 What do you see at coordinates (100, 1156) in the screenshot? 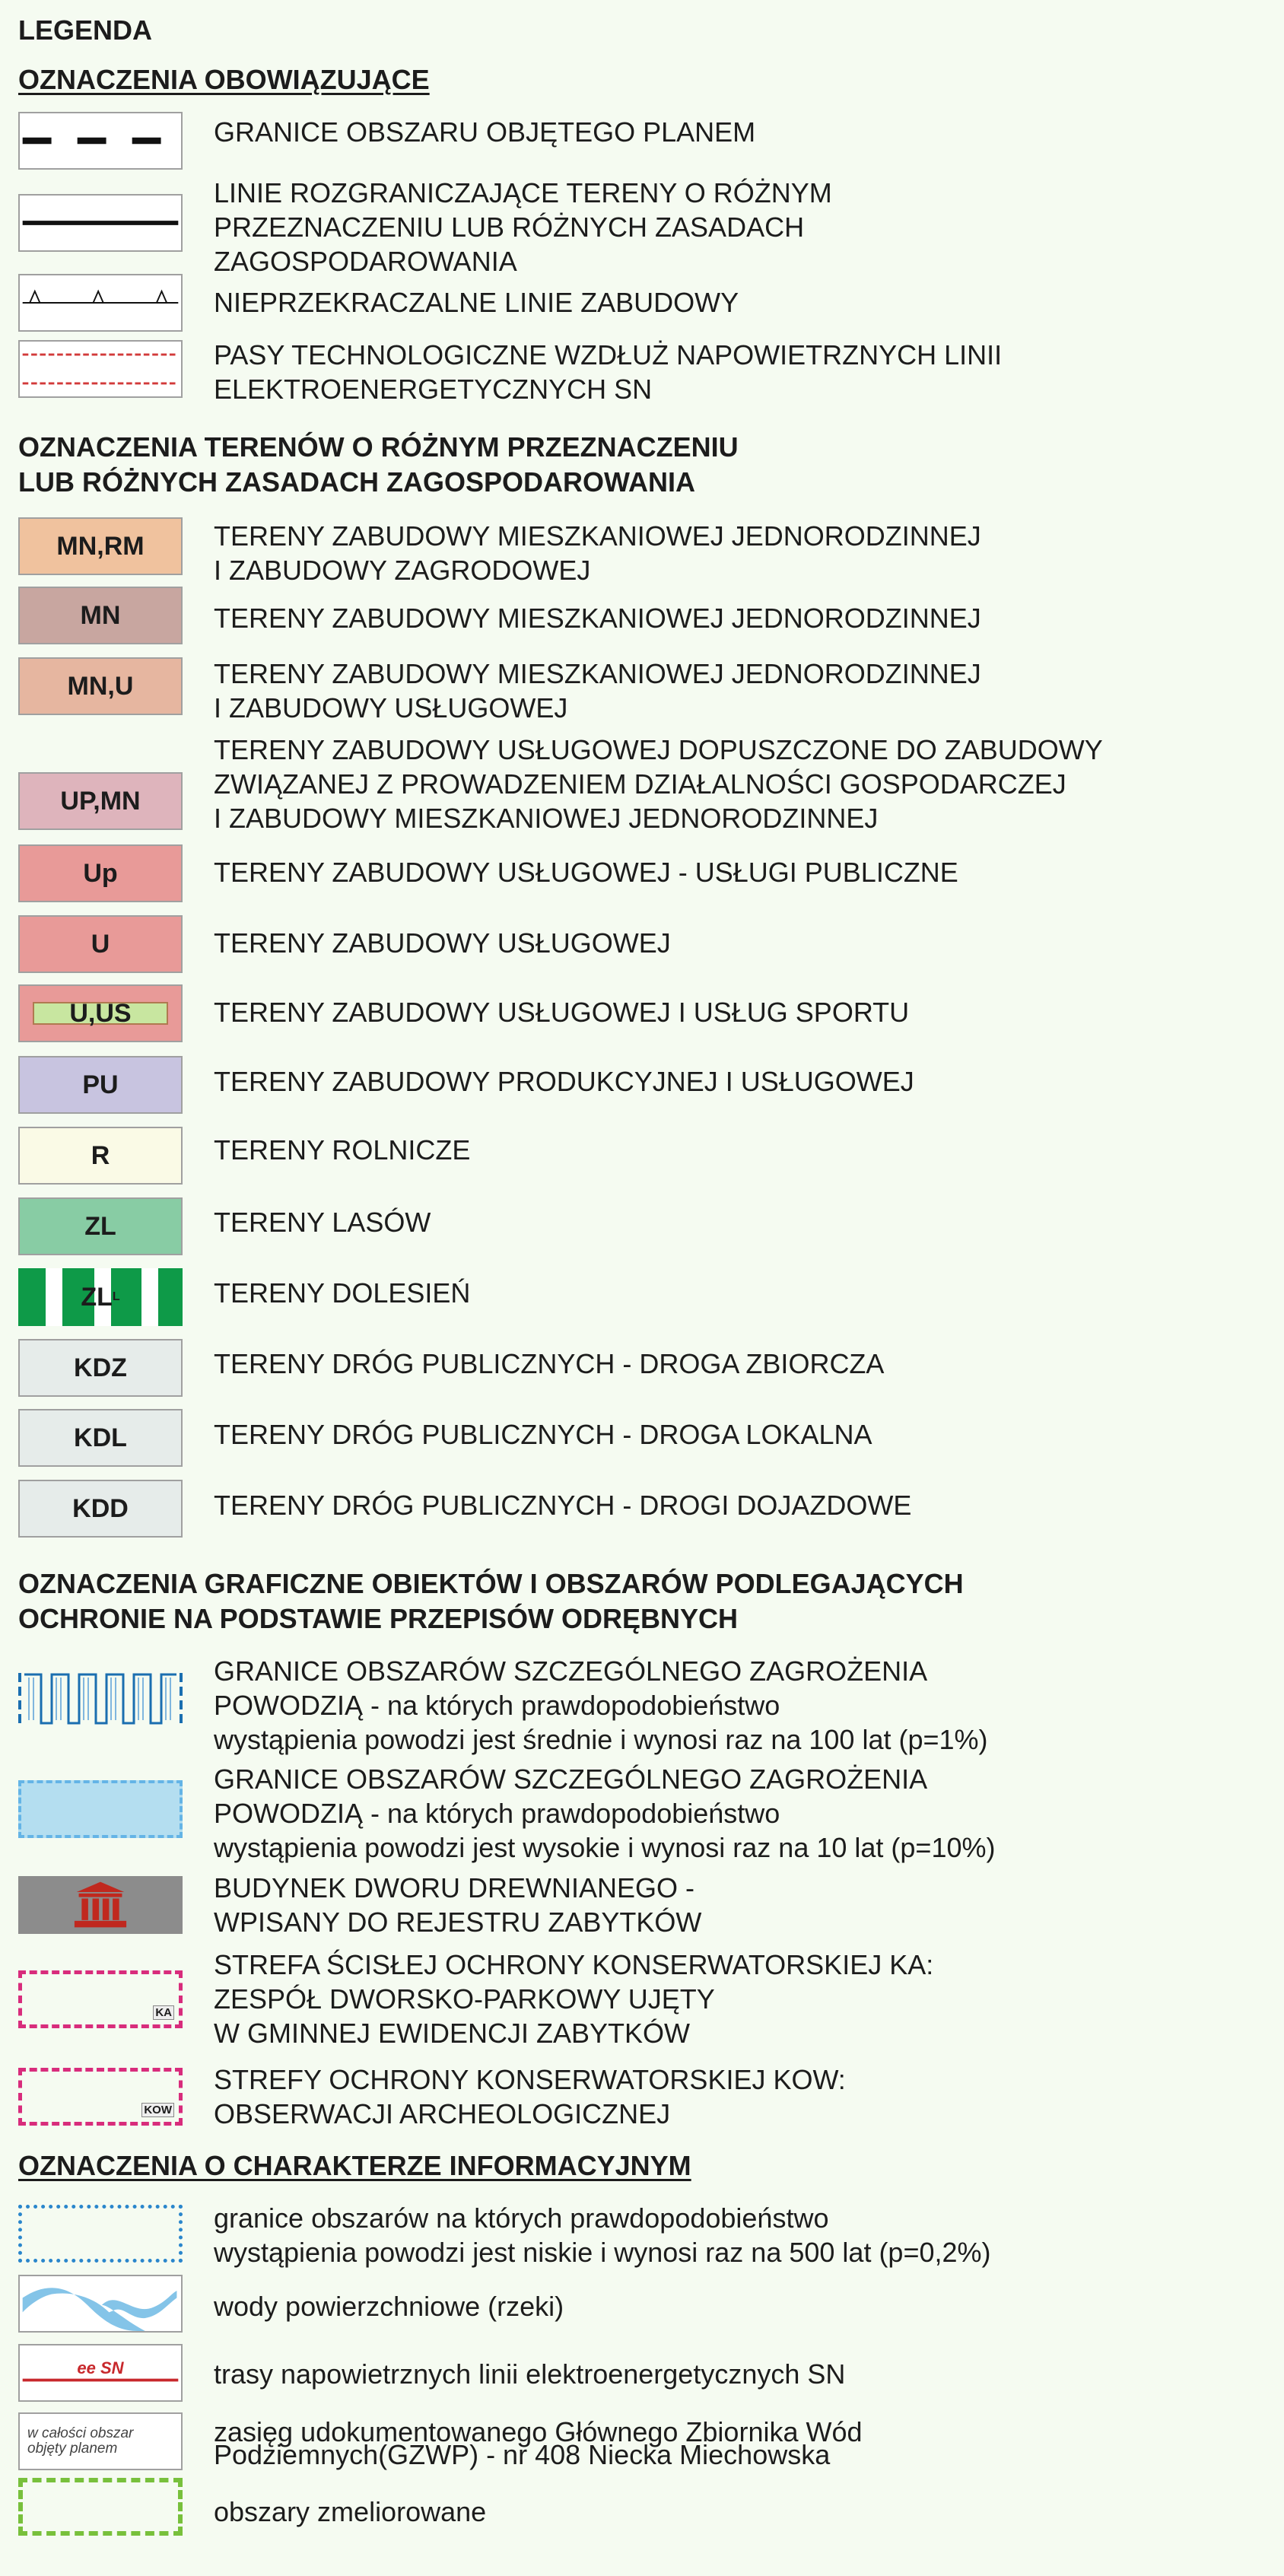
I see `land-use-swatch: R` at bounding box center [100, 1156].